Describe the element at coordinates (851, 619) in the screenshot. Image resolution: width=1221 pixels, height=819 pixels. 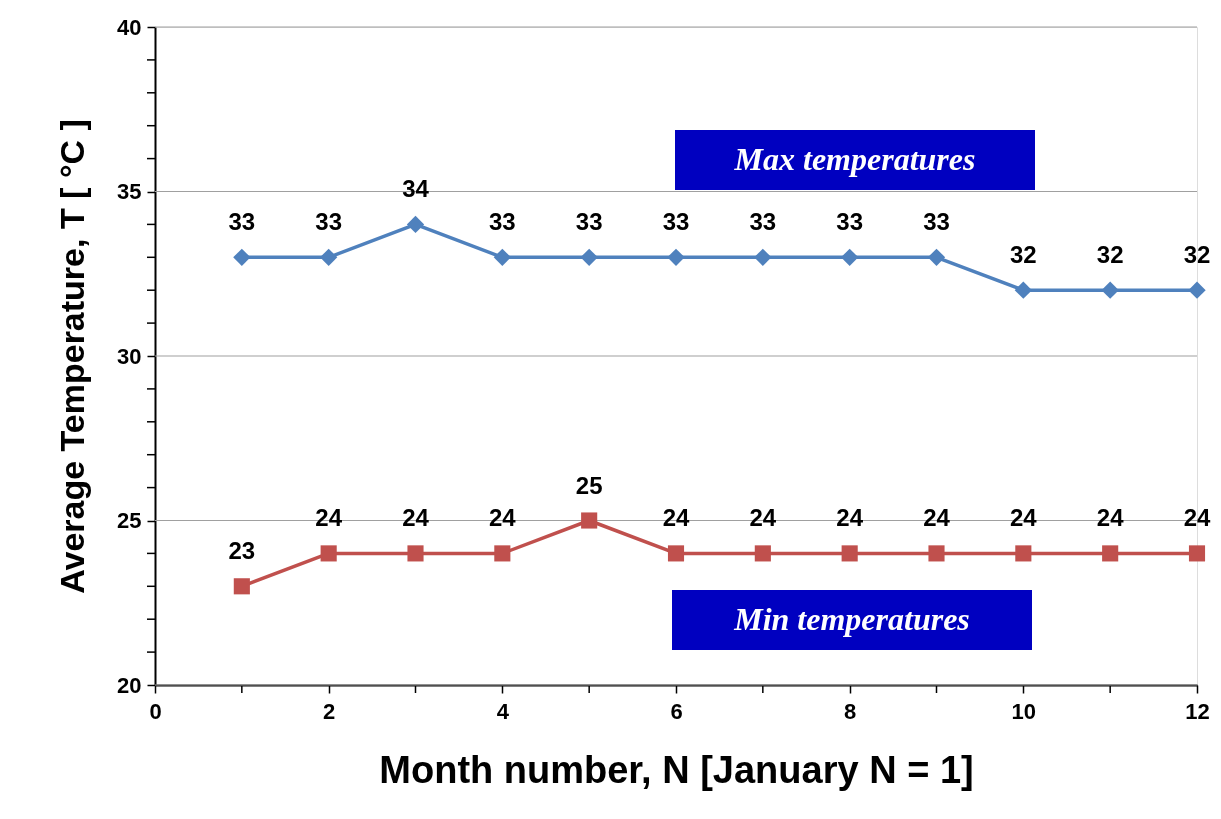
I see `series-label: Min temperatures` at that location.